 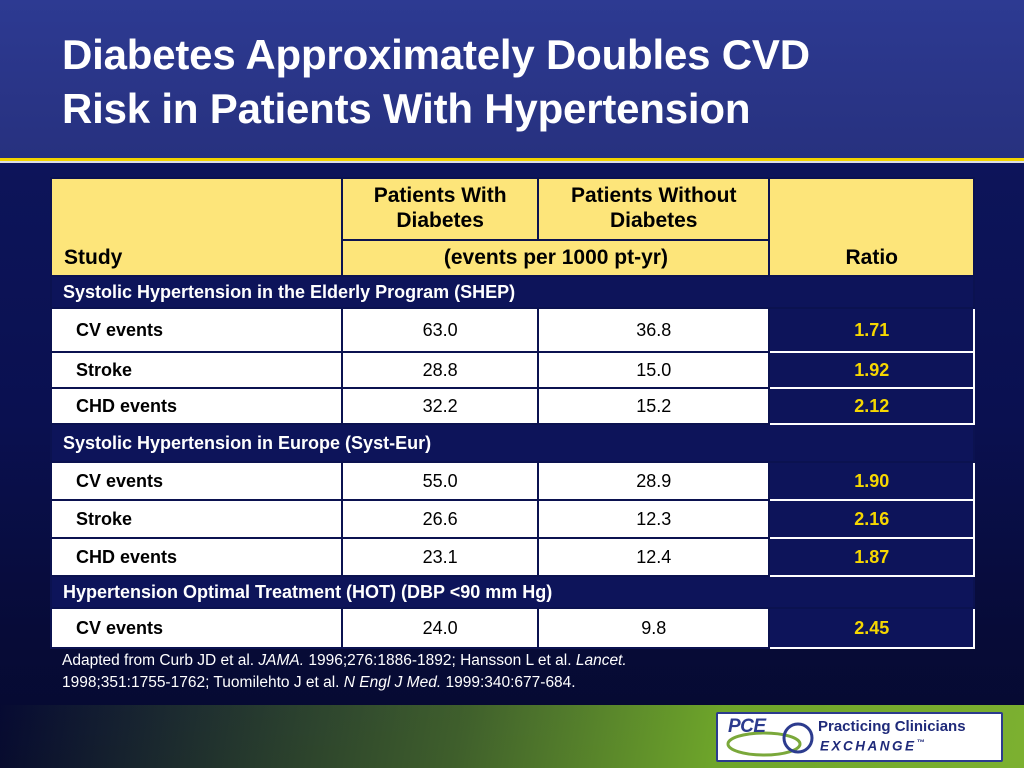 I want to click on ratio-value: 2.12, so click(x=871, y=406).